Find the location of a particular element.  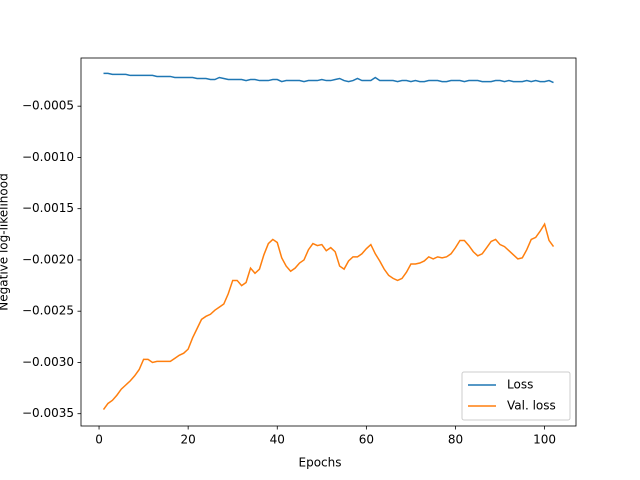

y-tick-label: −0.0035 is located at coordinates (48, 413).